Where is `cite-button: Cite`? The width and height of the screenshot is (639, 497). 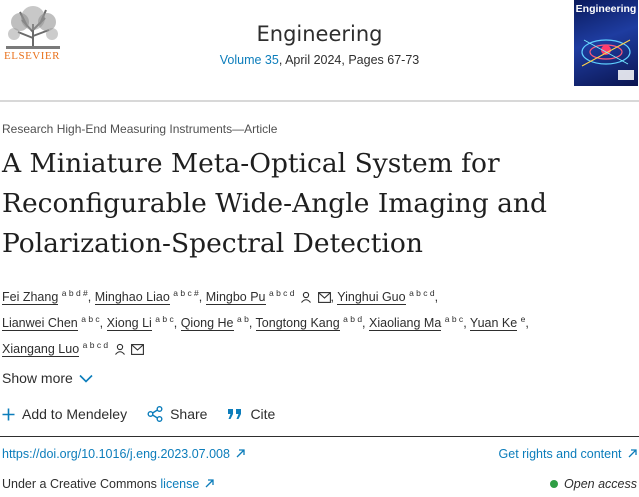
cite-button: Cite is located at coordinates (251, 414).